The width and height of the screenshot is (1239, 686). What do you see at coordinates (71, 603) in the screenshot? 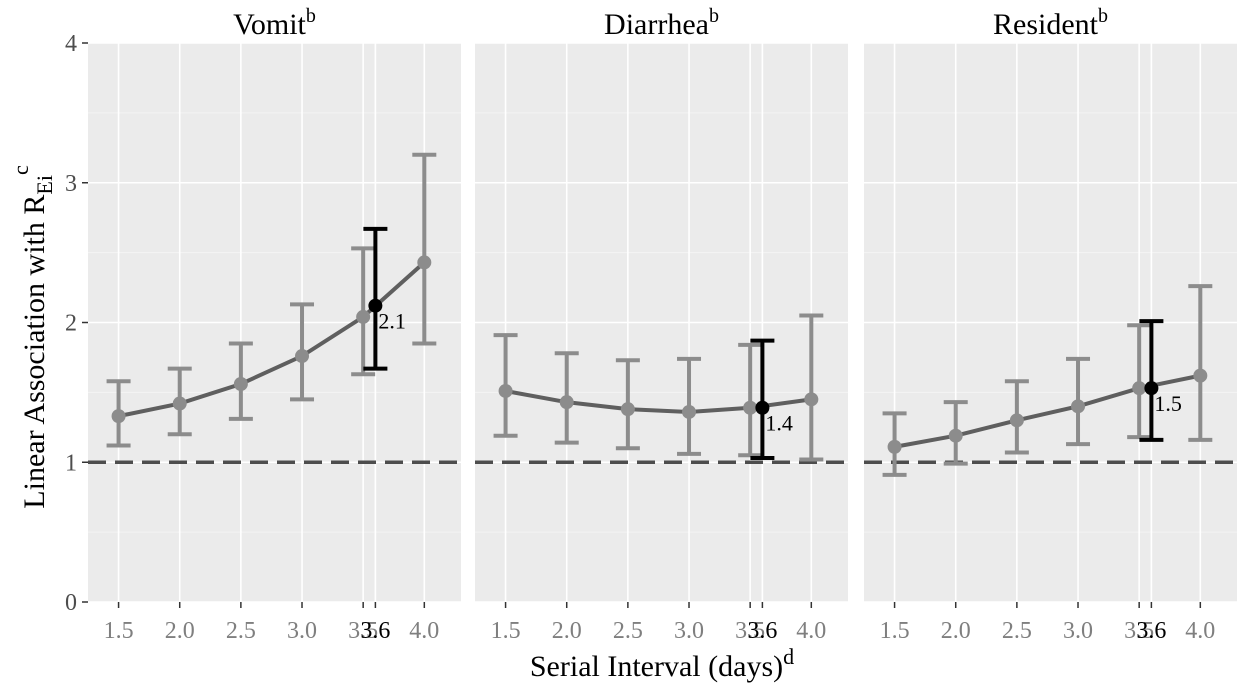
I see `y-tick-label: 0` at bounding box center [71, 603].